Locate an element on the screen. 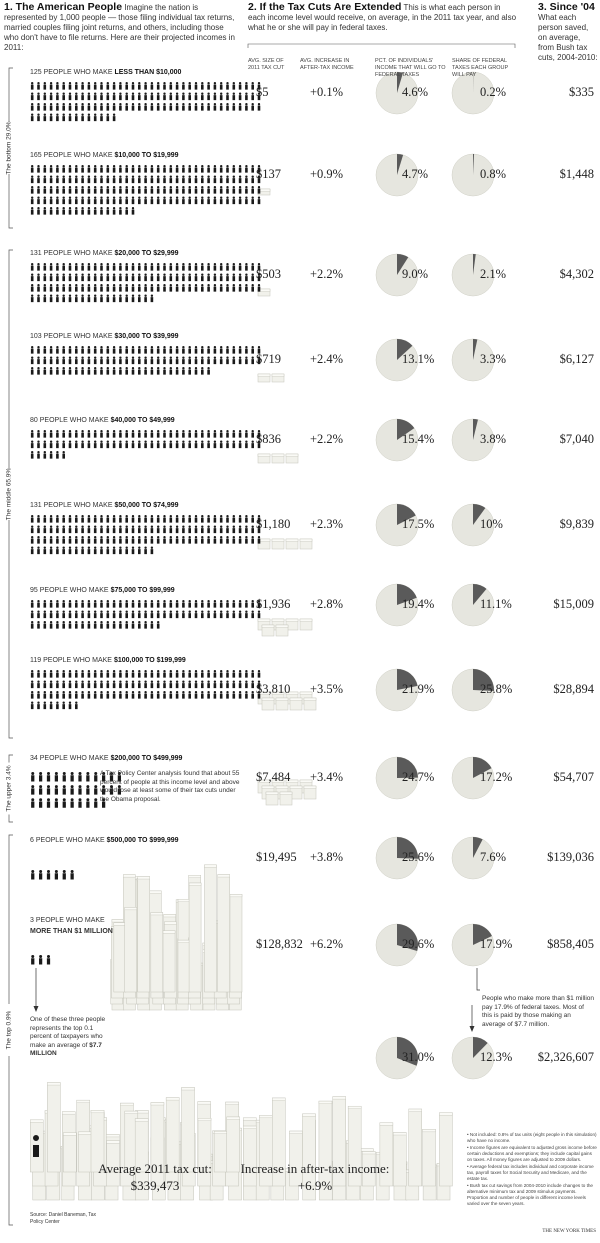 This screenshot has height=1243, width=600. stack-block is located at coordinates (400, 1159).